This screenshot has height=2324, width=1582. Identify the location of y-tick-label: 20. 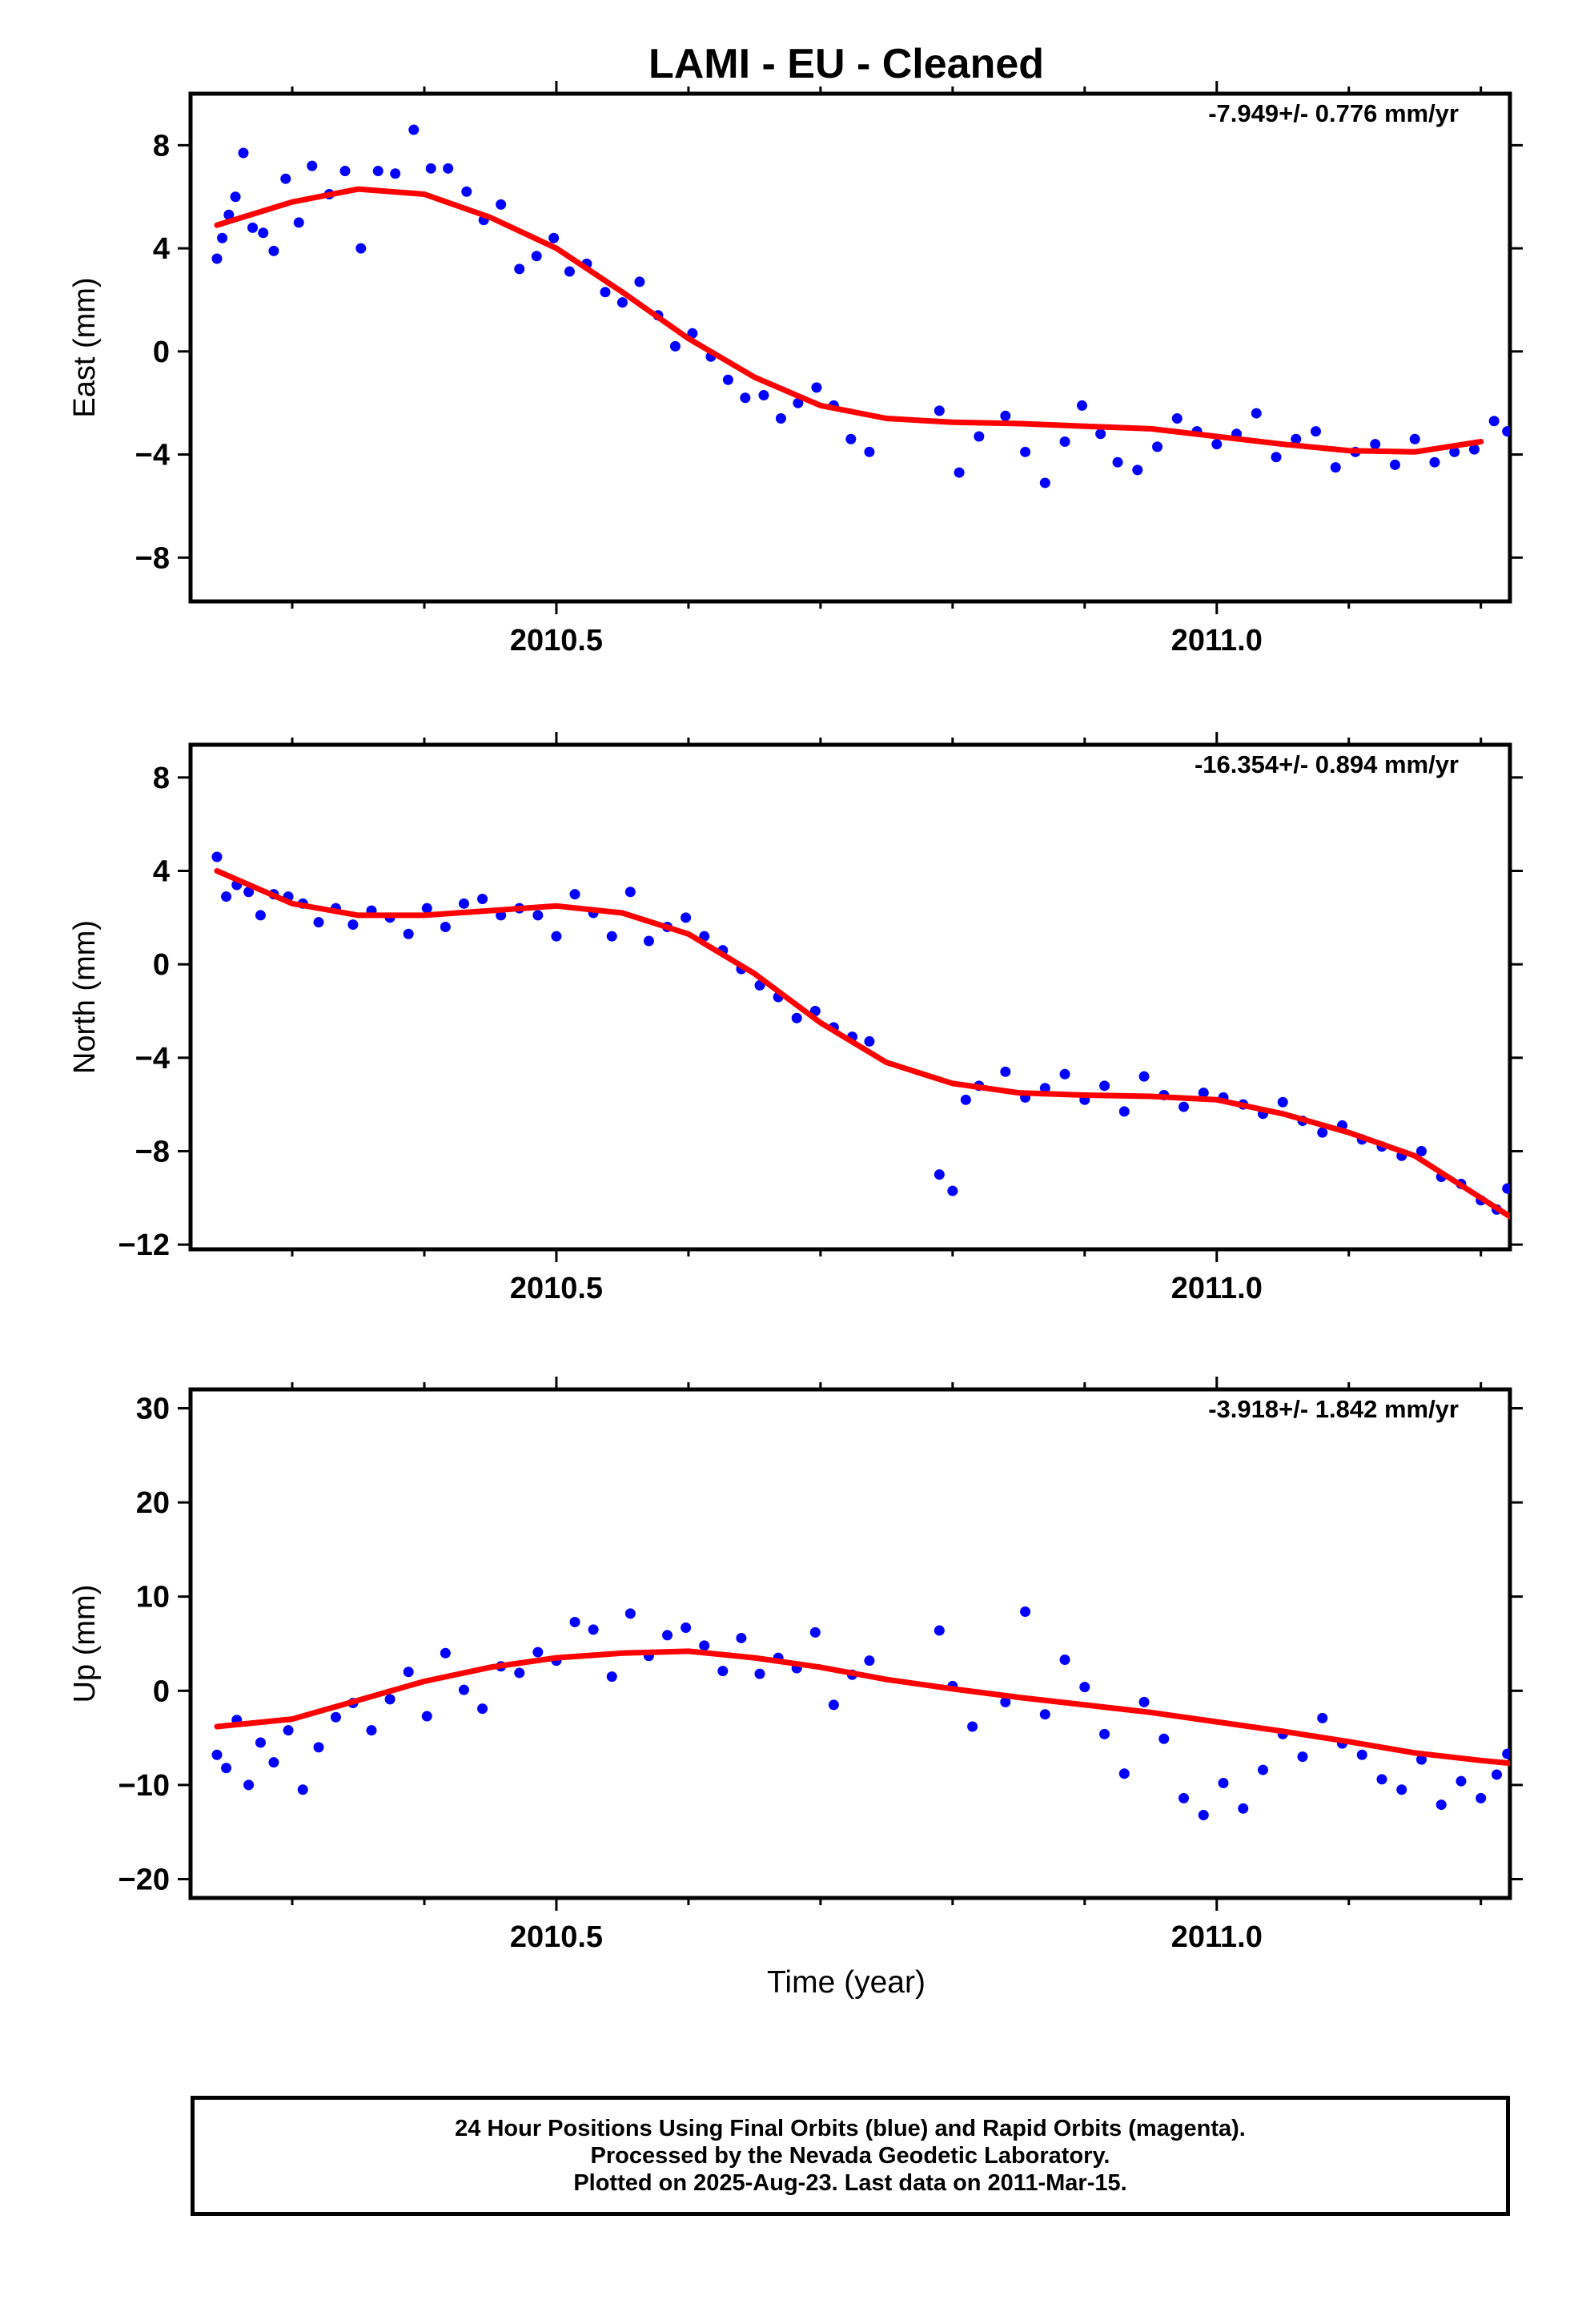
(153, 1503).